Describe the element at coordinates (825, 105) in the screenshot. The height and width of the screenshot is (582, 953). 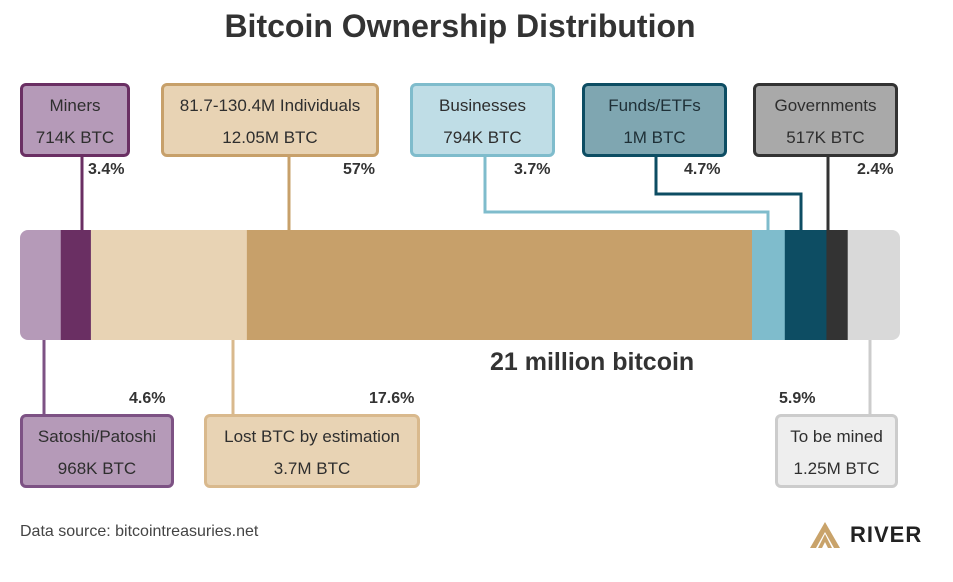
I see `segment-name: Governments` at that location.